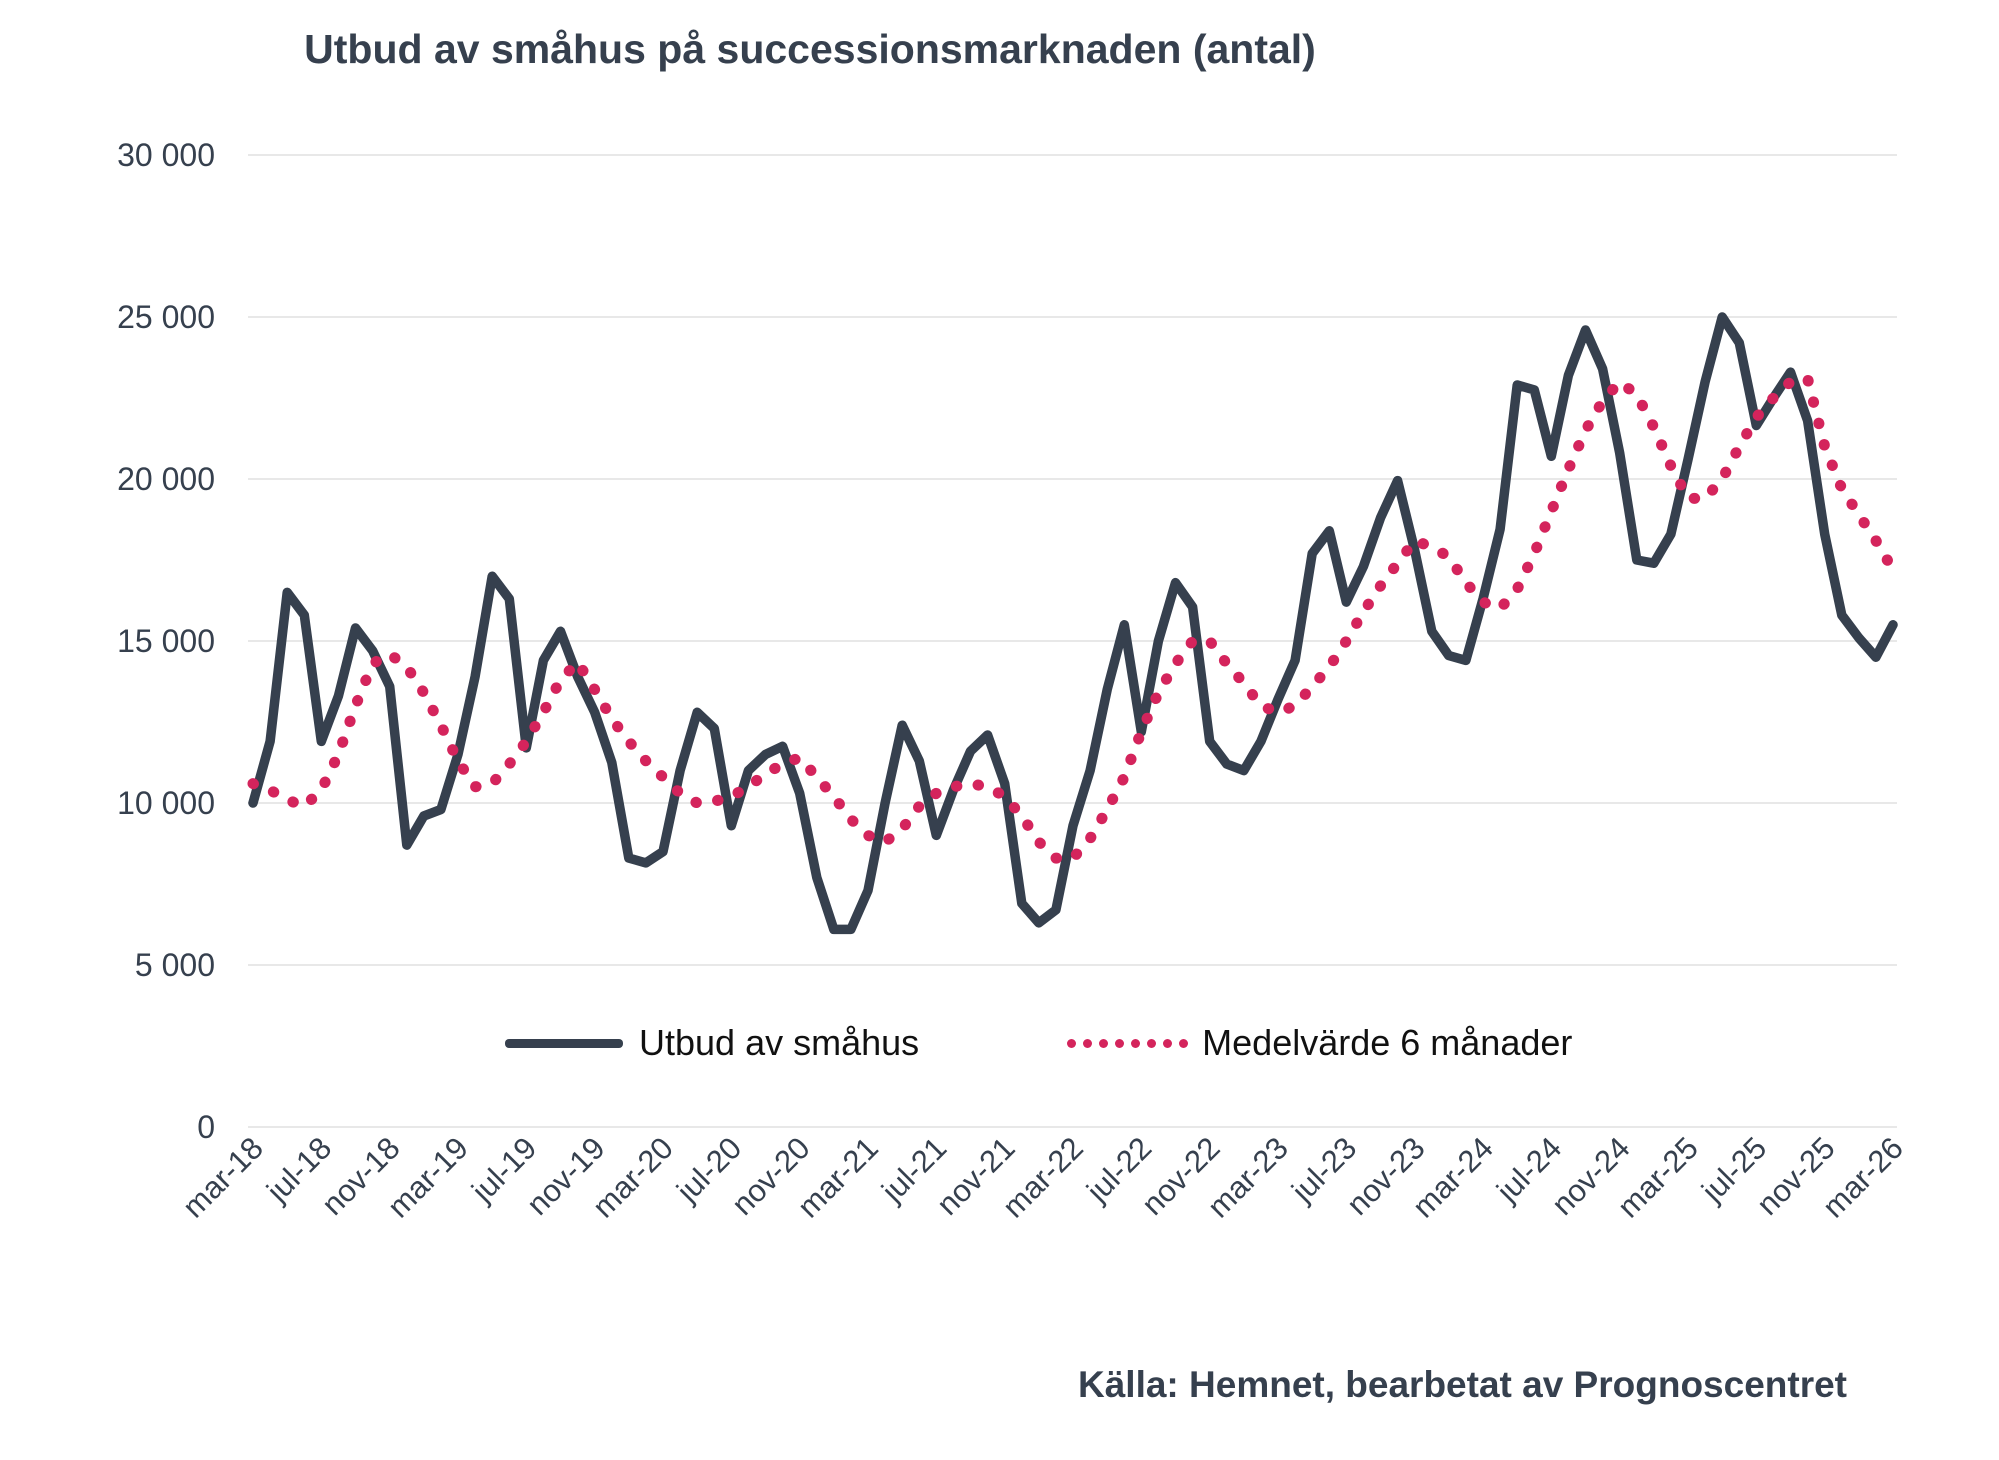 The image size is (1999, 1460). Describe the element at coordinates (1128, 1043) in the screenshot. I see `dotted-line-swatch-icon` at that location.